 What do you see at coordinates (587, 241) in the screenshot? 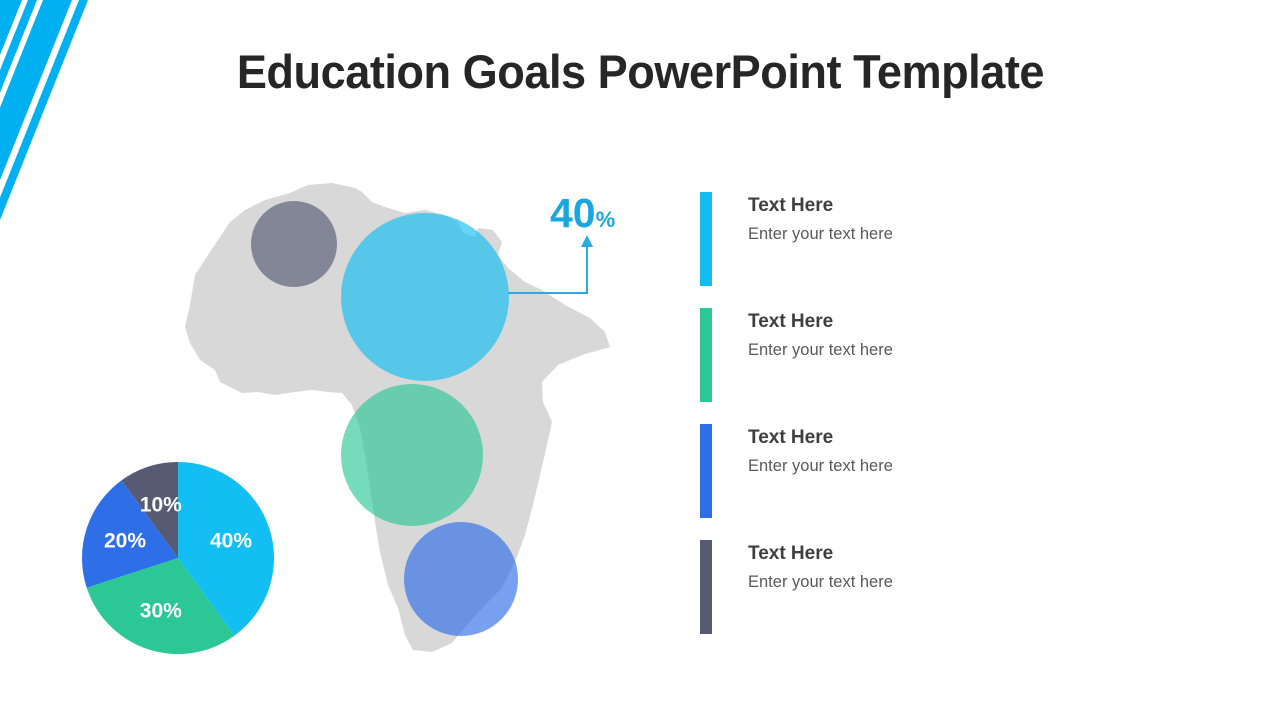
I see `connector-arrowhead-icon` at bounding box center [587, 241].